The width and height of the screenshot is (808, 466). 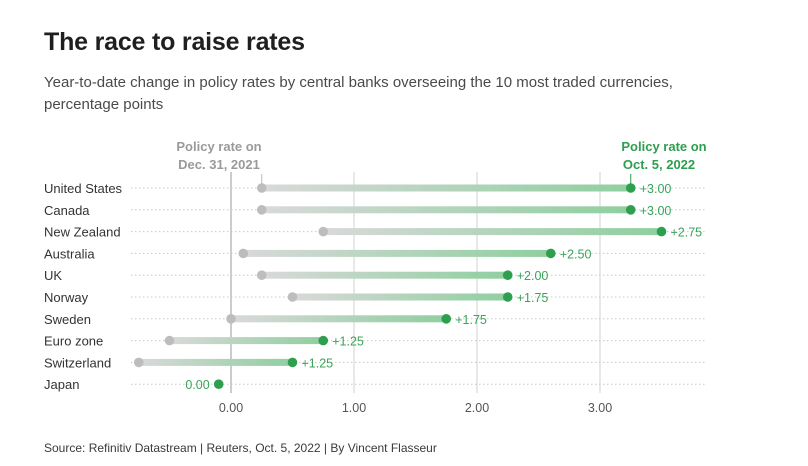 I want to click on category-label: Japan, so click(x=61, y=384).